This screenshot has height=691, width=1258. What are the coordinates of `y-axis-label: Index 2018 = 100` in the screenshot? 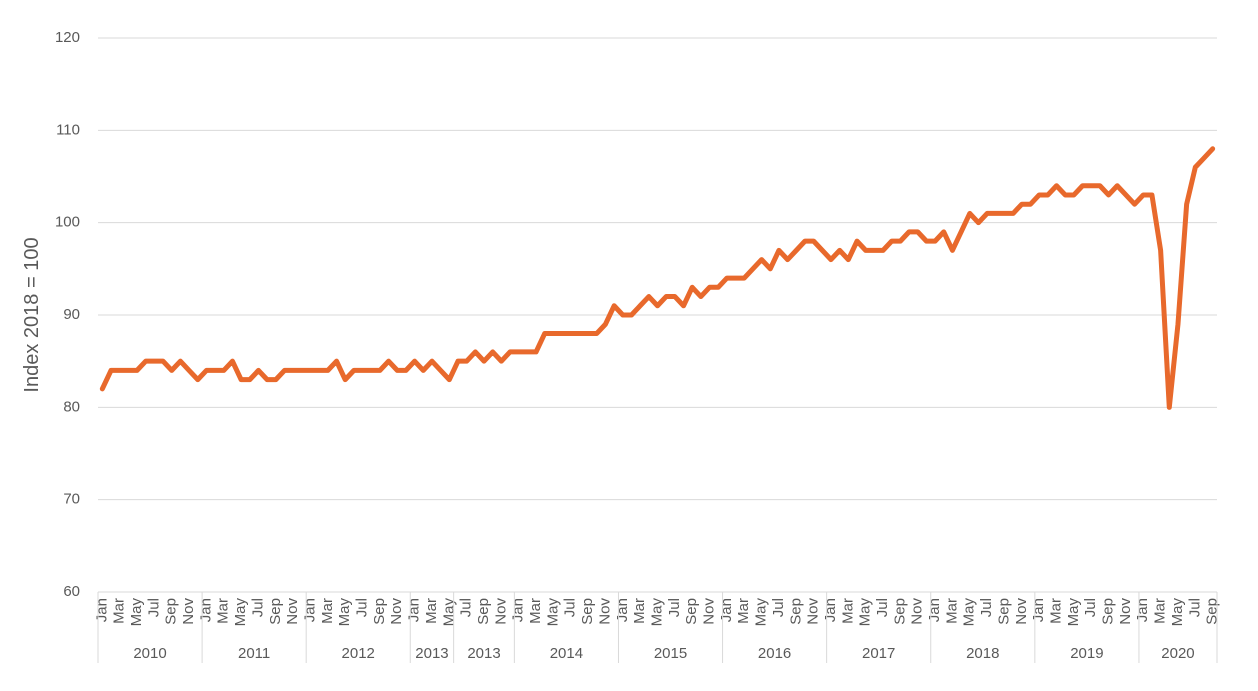 It's located at (32, 314).